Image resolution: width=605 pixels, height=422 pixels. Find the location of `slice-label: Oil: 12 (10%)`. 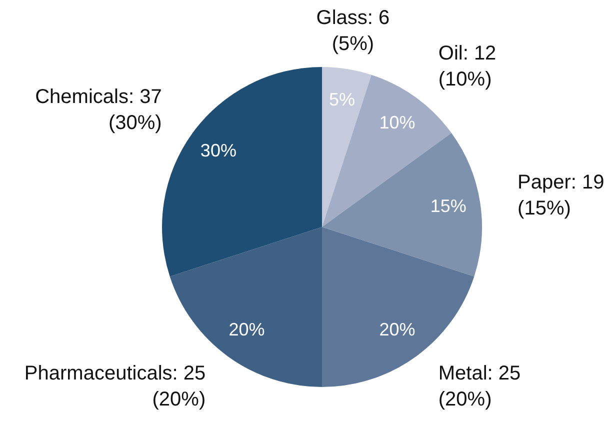

slice-label: Oil: 12 (10%) is located at coordinates (467, 66).